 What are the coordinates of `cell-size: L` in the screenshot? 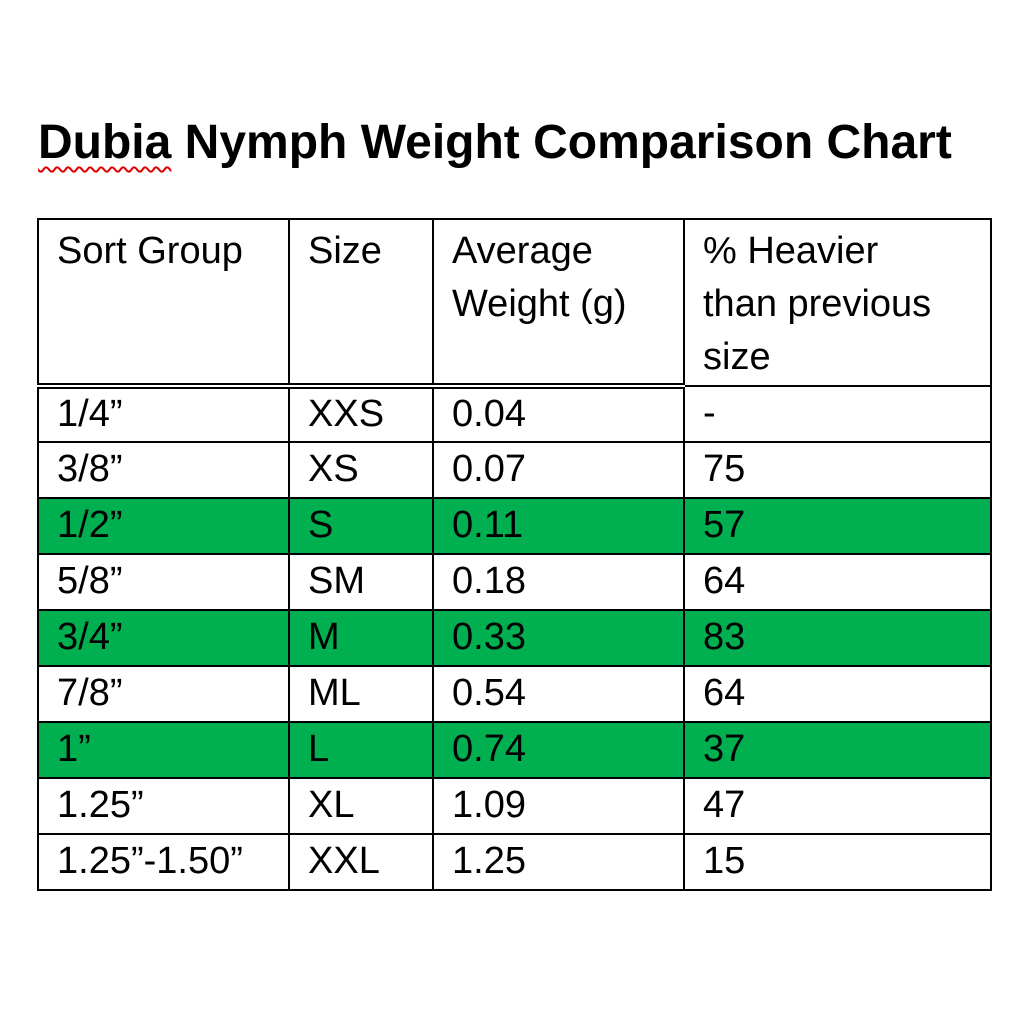 It's located at (361, 749).